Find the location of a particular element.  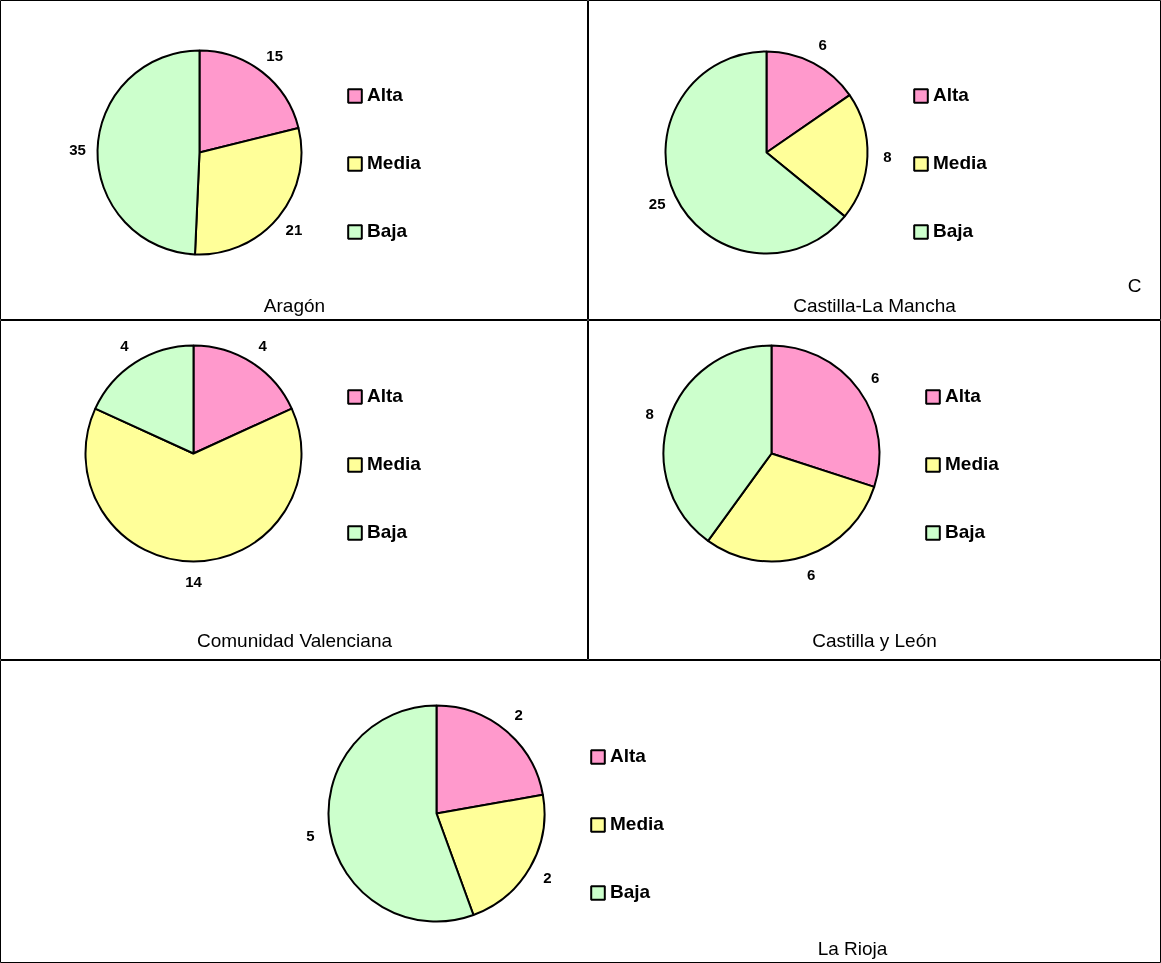

data-label: 5 is located at coordinates (310, 835).